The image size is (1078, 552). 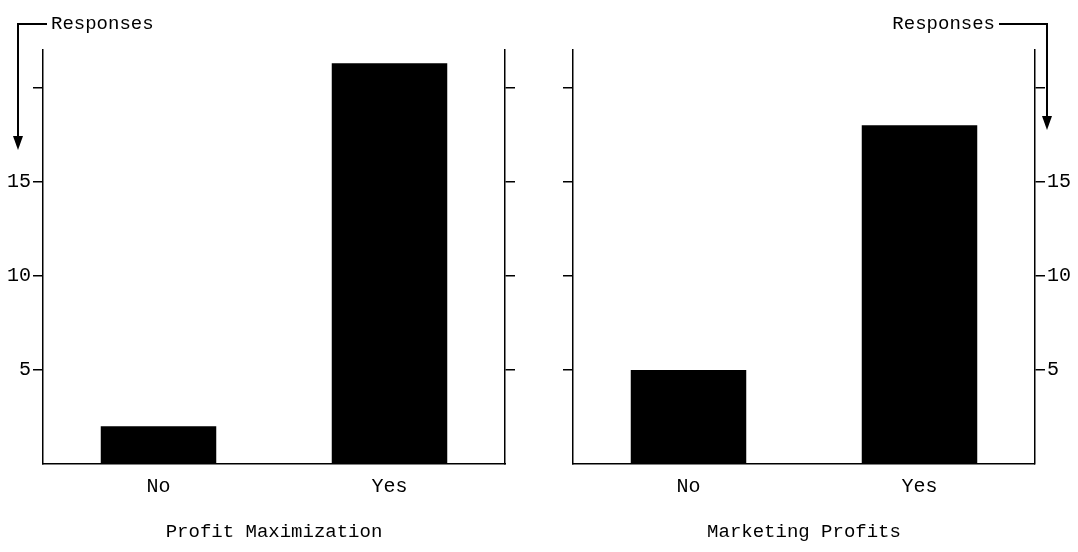 What do you see at coordinates (1059, 276) in the screenshot?
I see `y2-tick-label: 10` at bounding box center [1059, 276].